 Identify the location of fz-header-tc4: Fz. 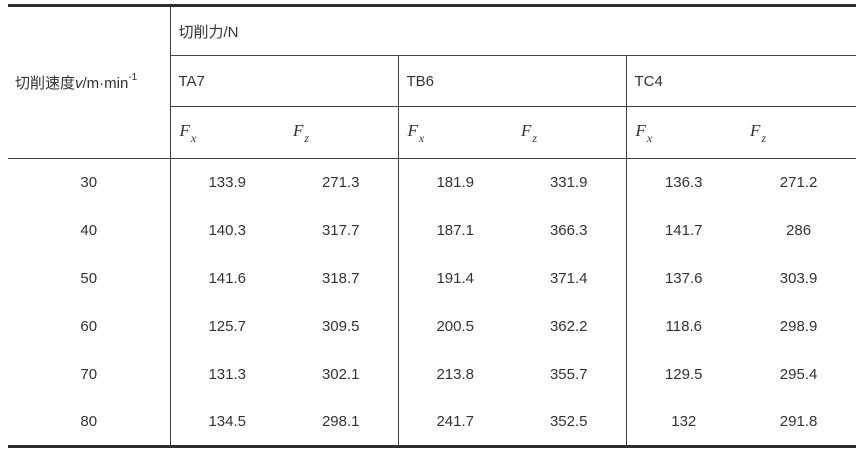
(799, 132).